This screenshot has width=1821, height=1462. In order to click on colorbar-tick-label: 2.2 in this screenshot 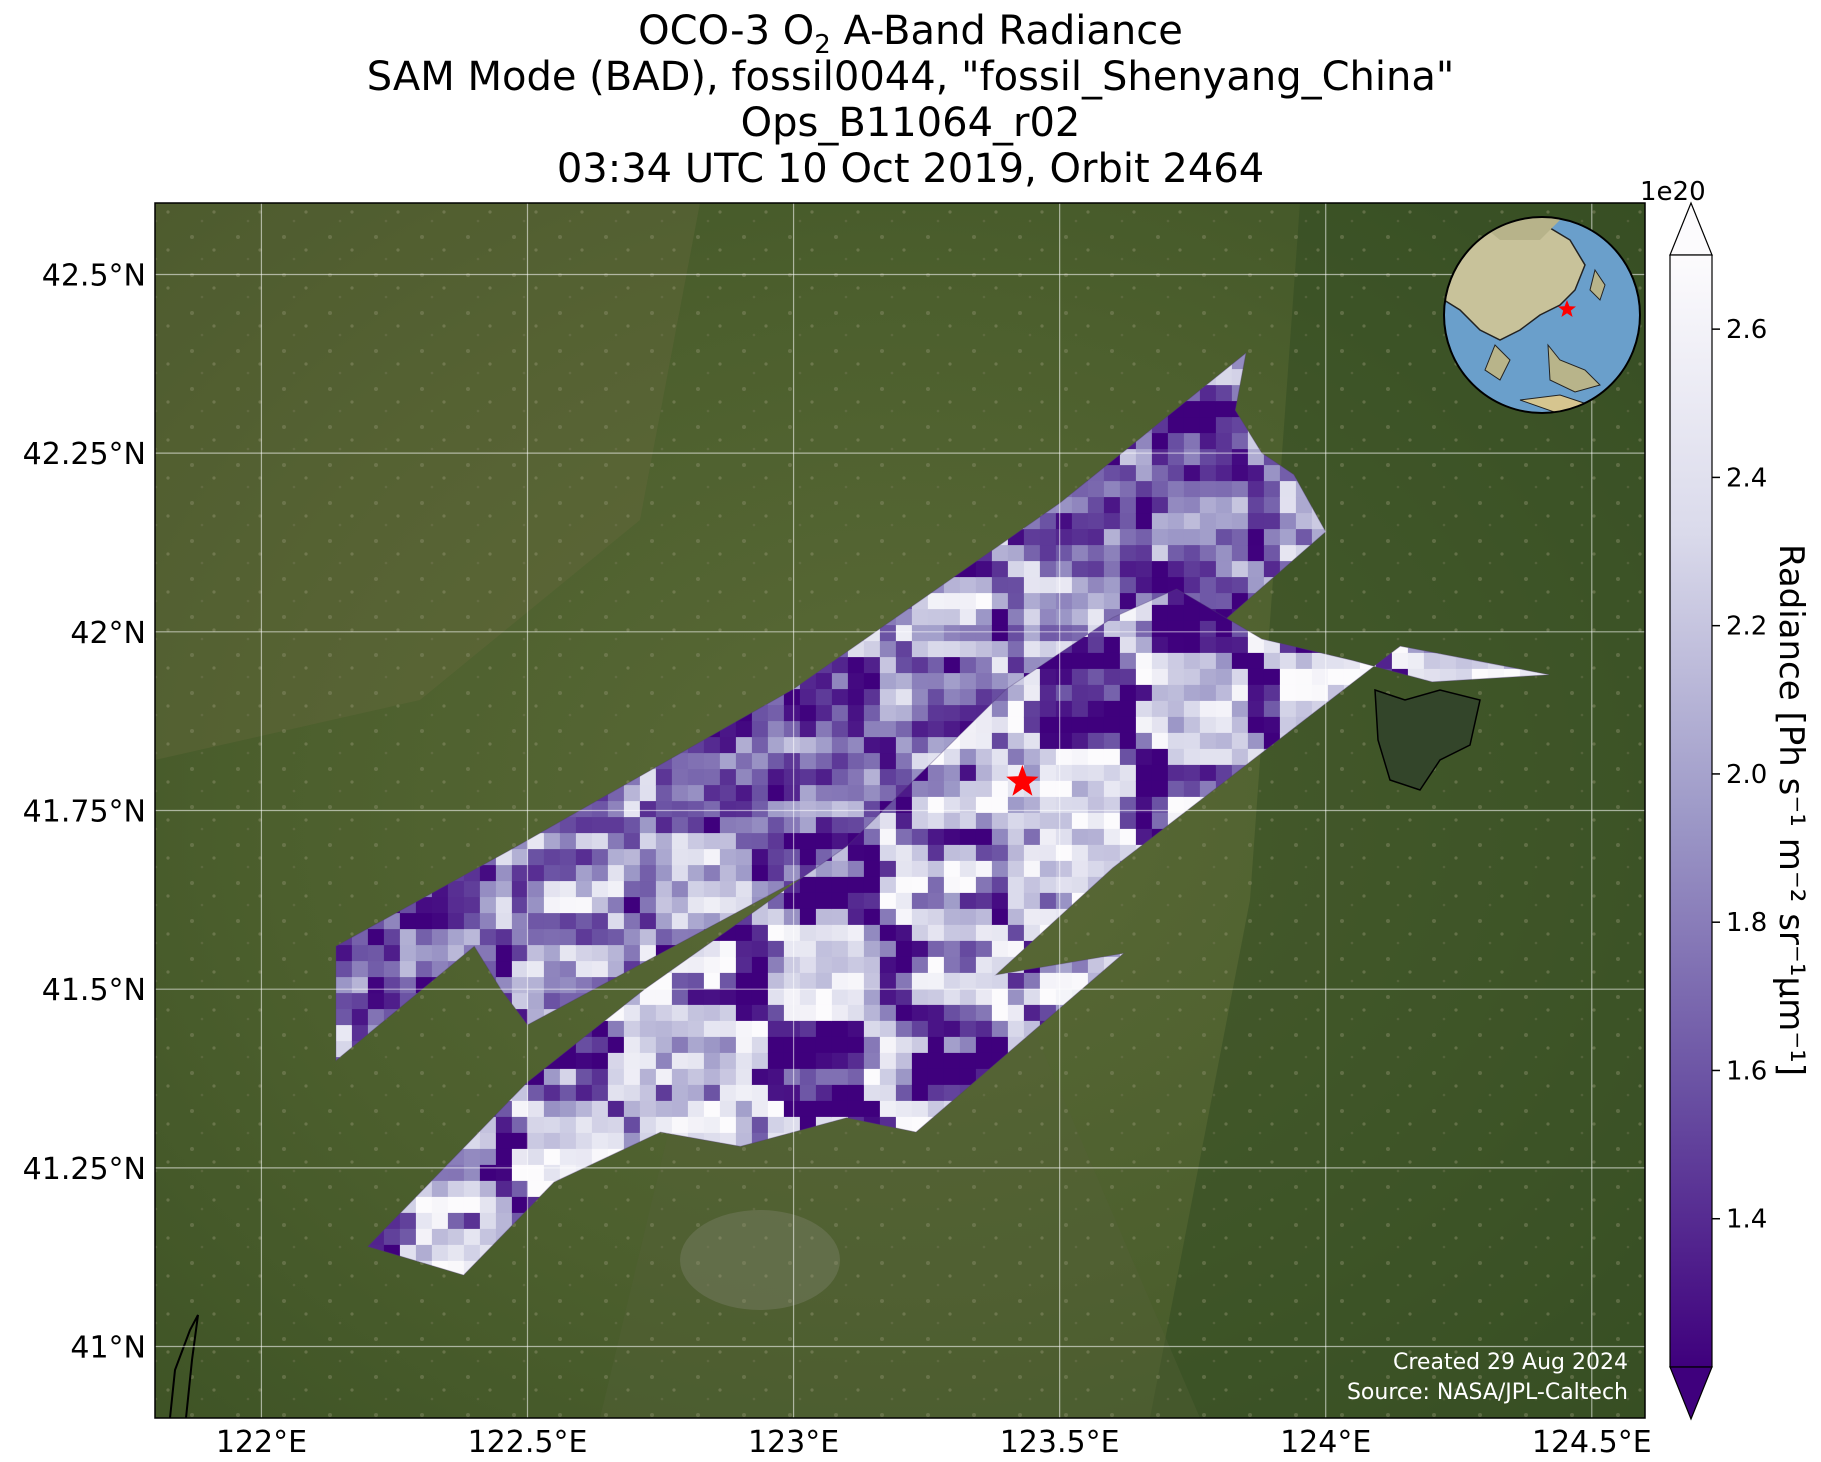, I will do `click(1746, 627)`.